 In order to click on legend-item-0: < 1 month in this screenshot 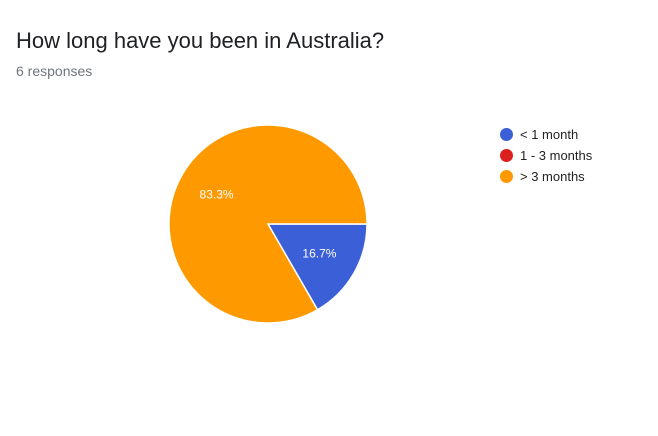, I will do `click(546, 134)`.